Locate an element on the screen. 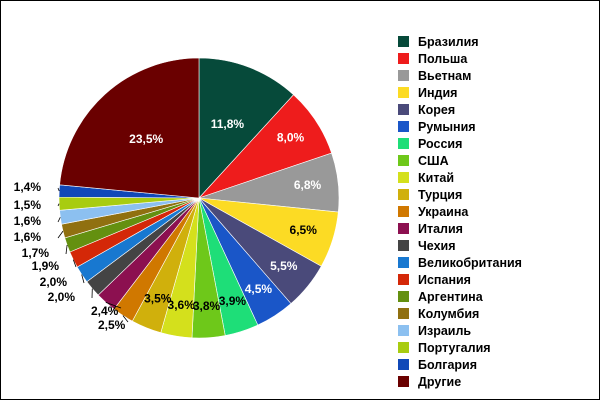 Image resolution: width=600 pixels, height=400 pixels. legend-item: Другие is located at coordinates (460, 381).